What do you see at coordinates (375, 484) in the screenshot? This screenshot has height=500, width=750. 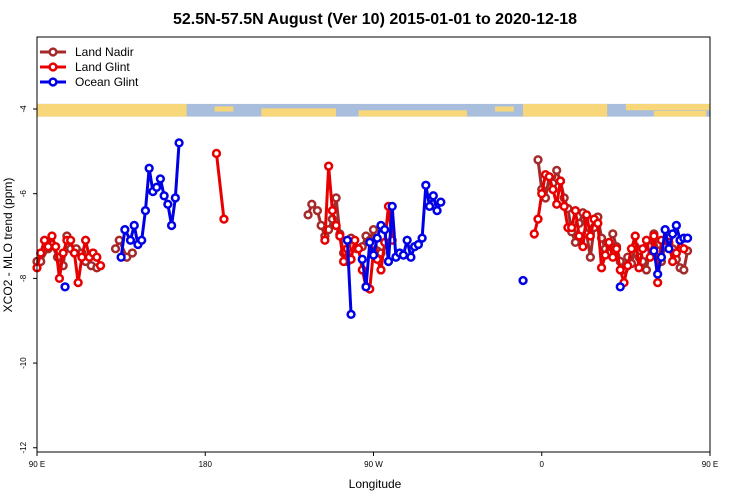 I see `x-axis-label: Longitude` at bounding box center [375, 484].